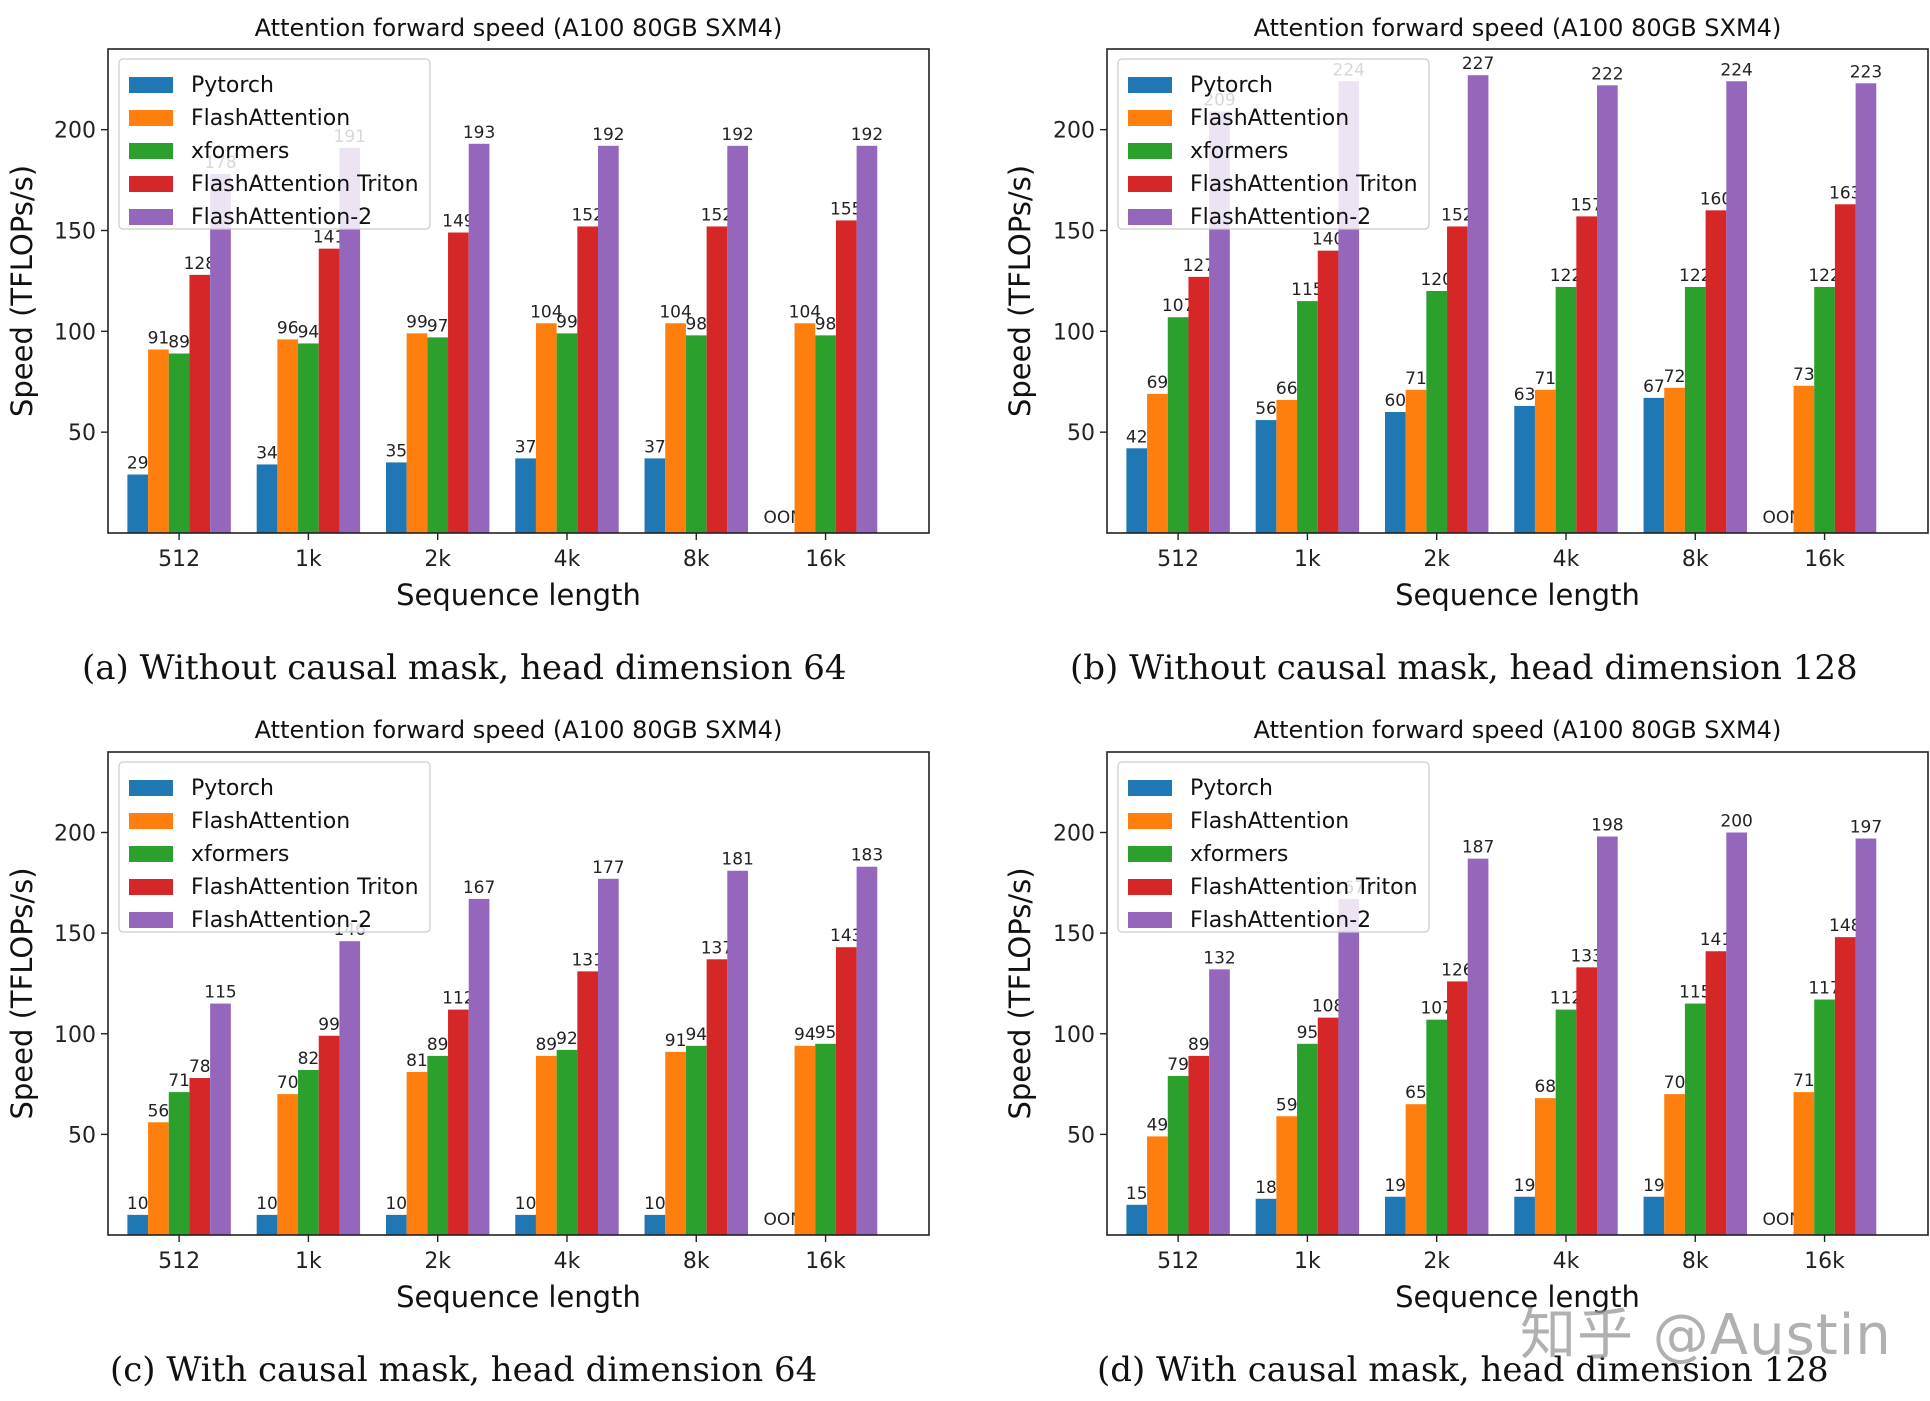 The height and width of the screenshot is (1401, 1930). Describe the element at coordinates (1239, 151) in the screenshot. I see `legend-label: xformers` at that location.